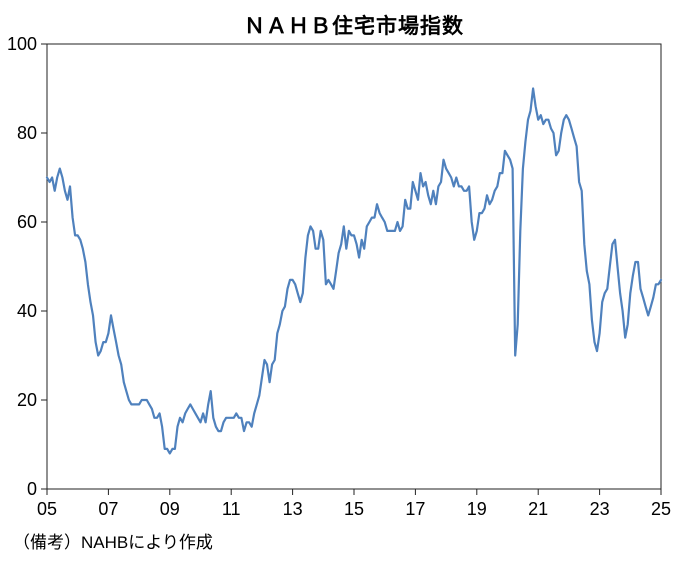 Image resolution: width=675 pixels, height=563 pixels. Describe the element at coordinates (27, 311) in the screenshot. I see `y-axis-tick-label: 40` at that location.